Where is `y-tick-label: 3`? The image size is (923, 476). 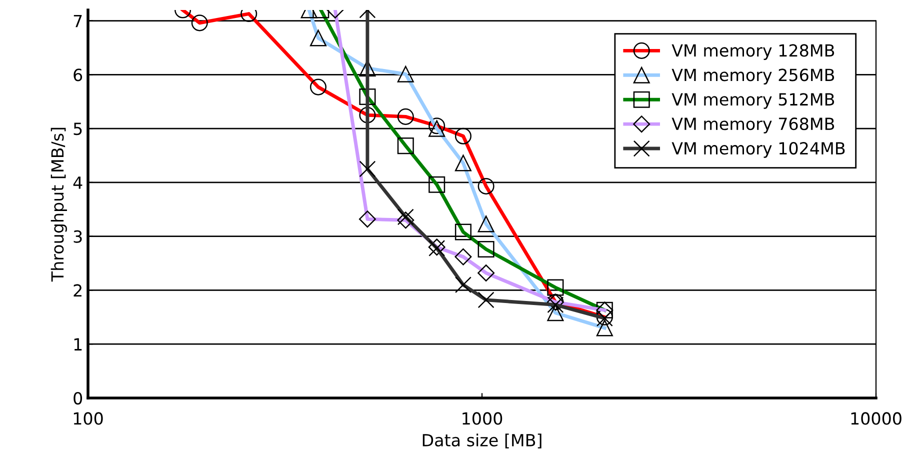 y-tick-label: 3 is located at coordinates (78, 236).